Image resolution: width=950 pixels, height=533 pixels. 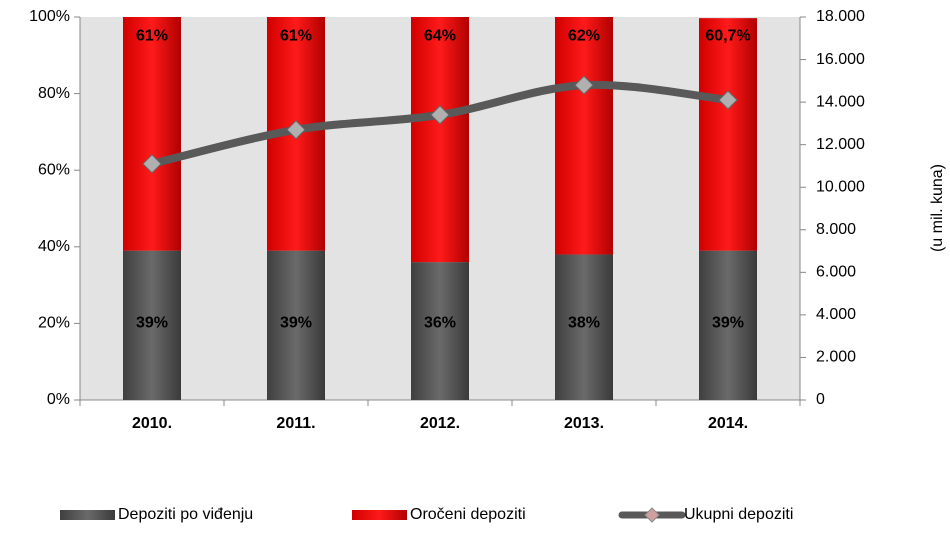 What do you see at coordinates (840, 59) in the screenshot?
I see `y2-tick-label: 16.000` at bounding box center [840, 59].